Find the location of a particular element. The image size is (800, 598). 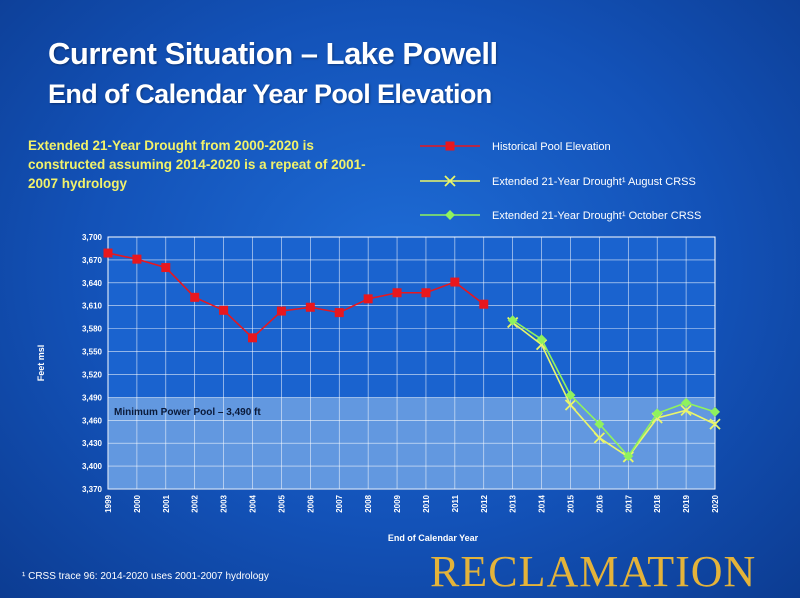

x-tick-label: 2008 is located at coordinates (368, 503).